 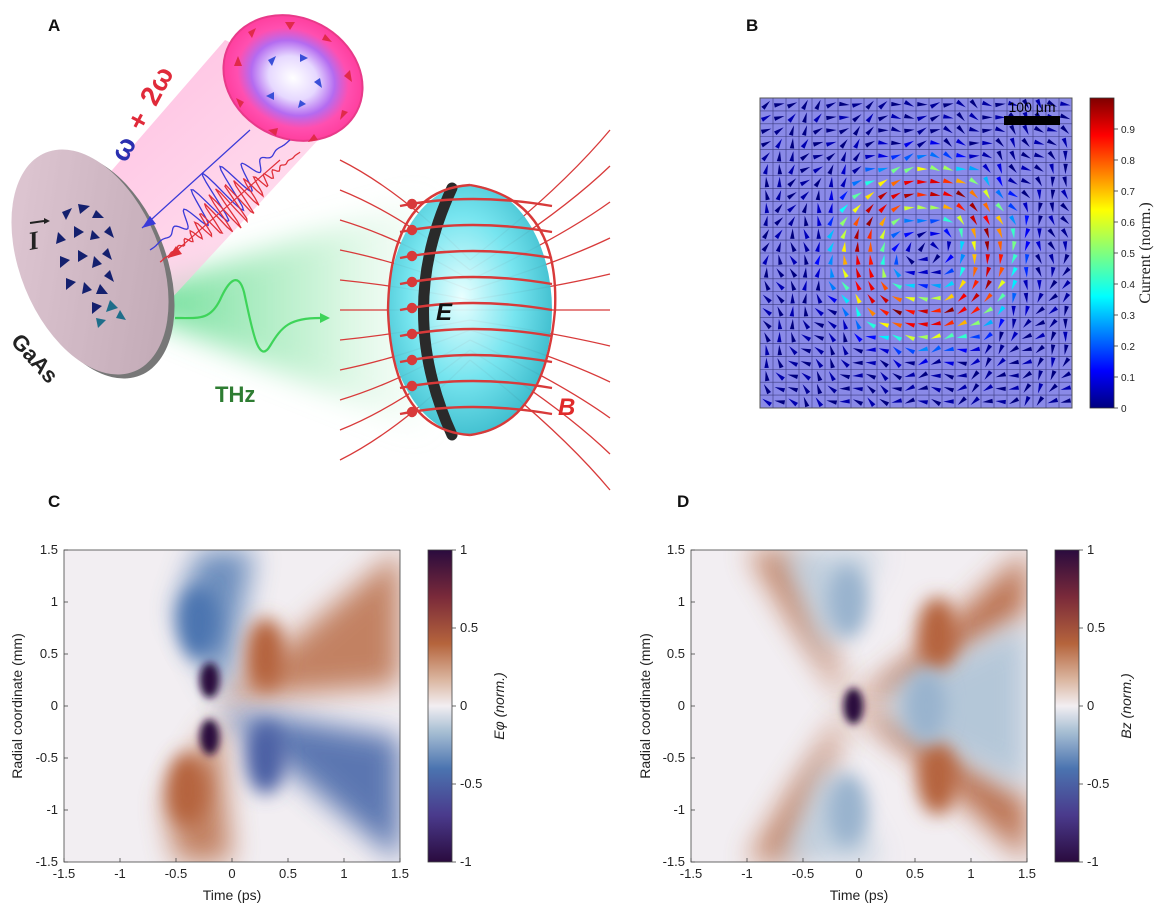 What do you see at coordinates (797, 628) in the screenshot?
I see `field-lobe` at bounding box center [797, 628].